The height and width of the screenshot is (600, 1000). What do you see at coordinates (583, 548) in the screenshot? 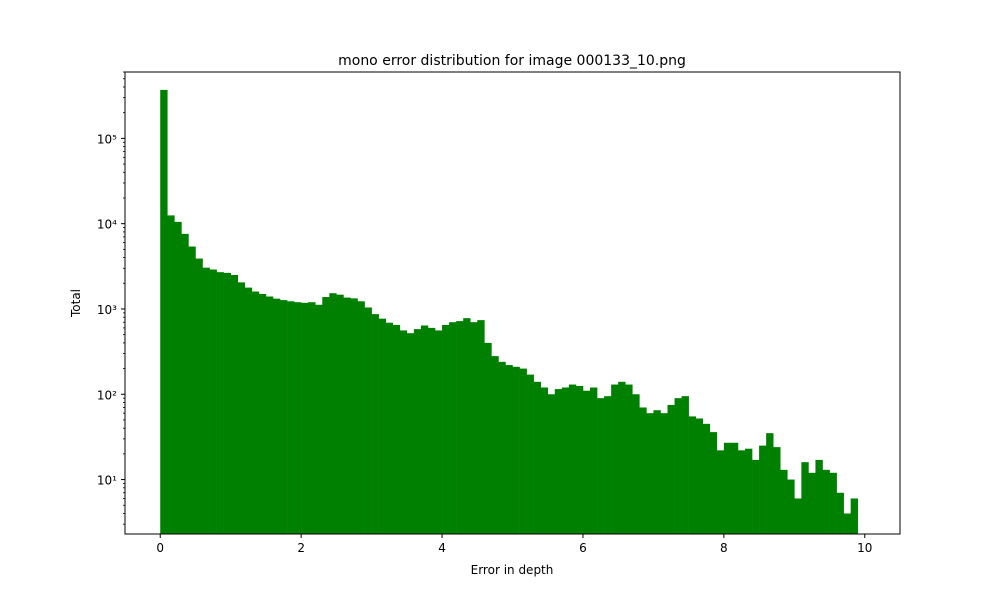
I see `x-tick-label: 6` at bounding box center [583, 548].